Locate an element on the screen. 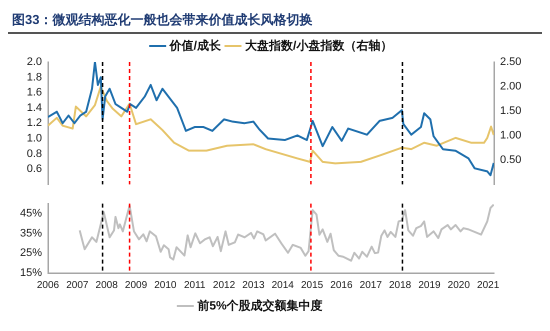 The image size is (550, 331). legend-label: 大盘指数/小盘指数（右轴） is located at coordinates (318, 45).